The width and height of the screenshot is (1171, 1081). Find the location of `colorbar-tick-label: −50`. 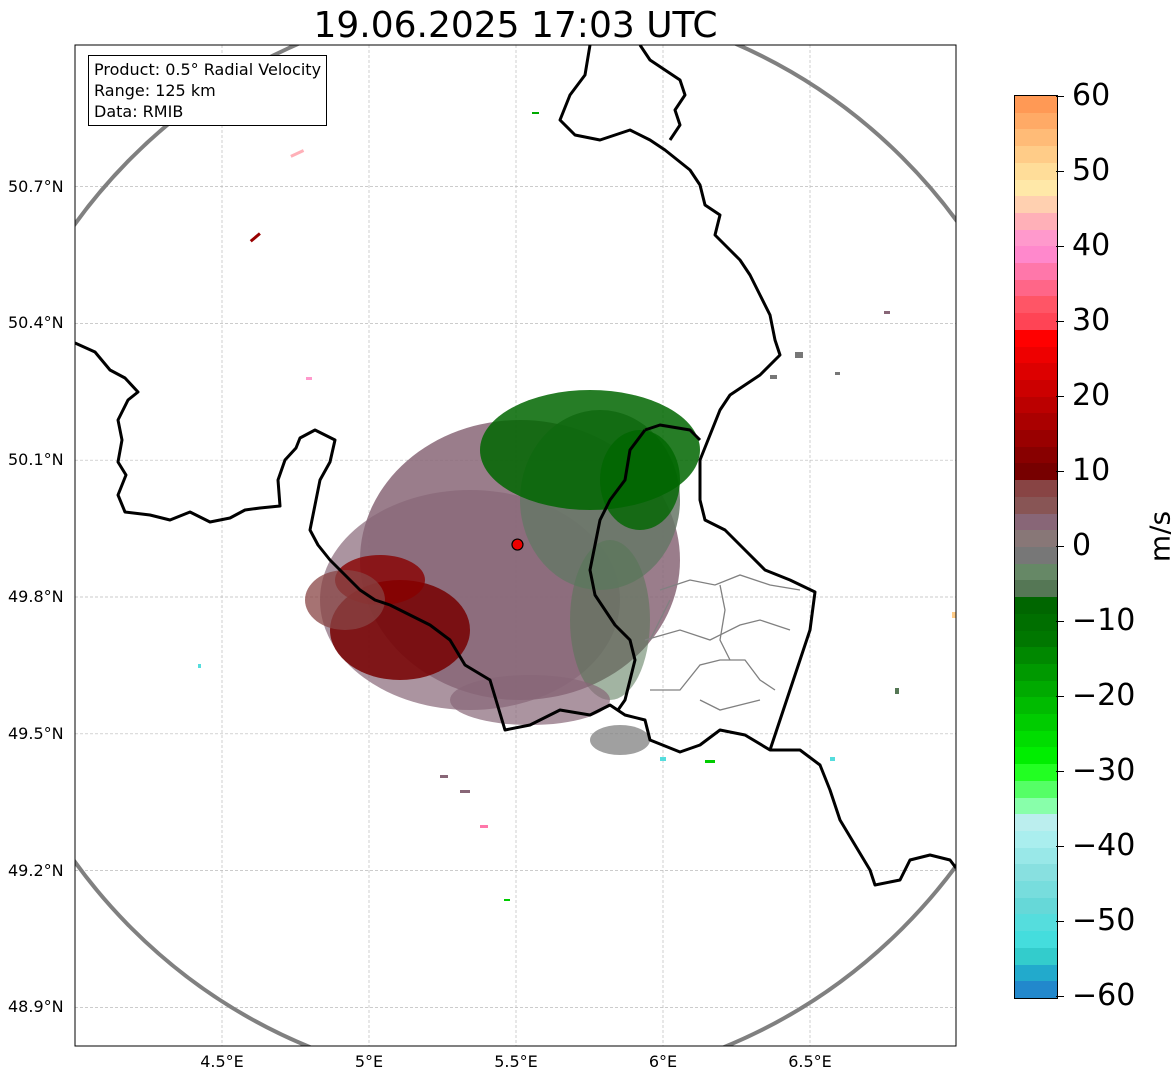

colorbar-tick-label: −50 is located at coordinates (1104, 920).